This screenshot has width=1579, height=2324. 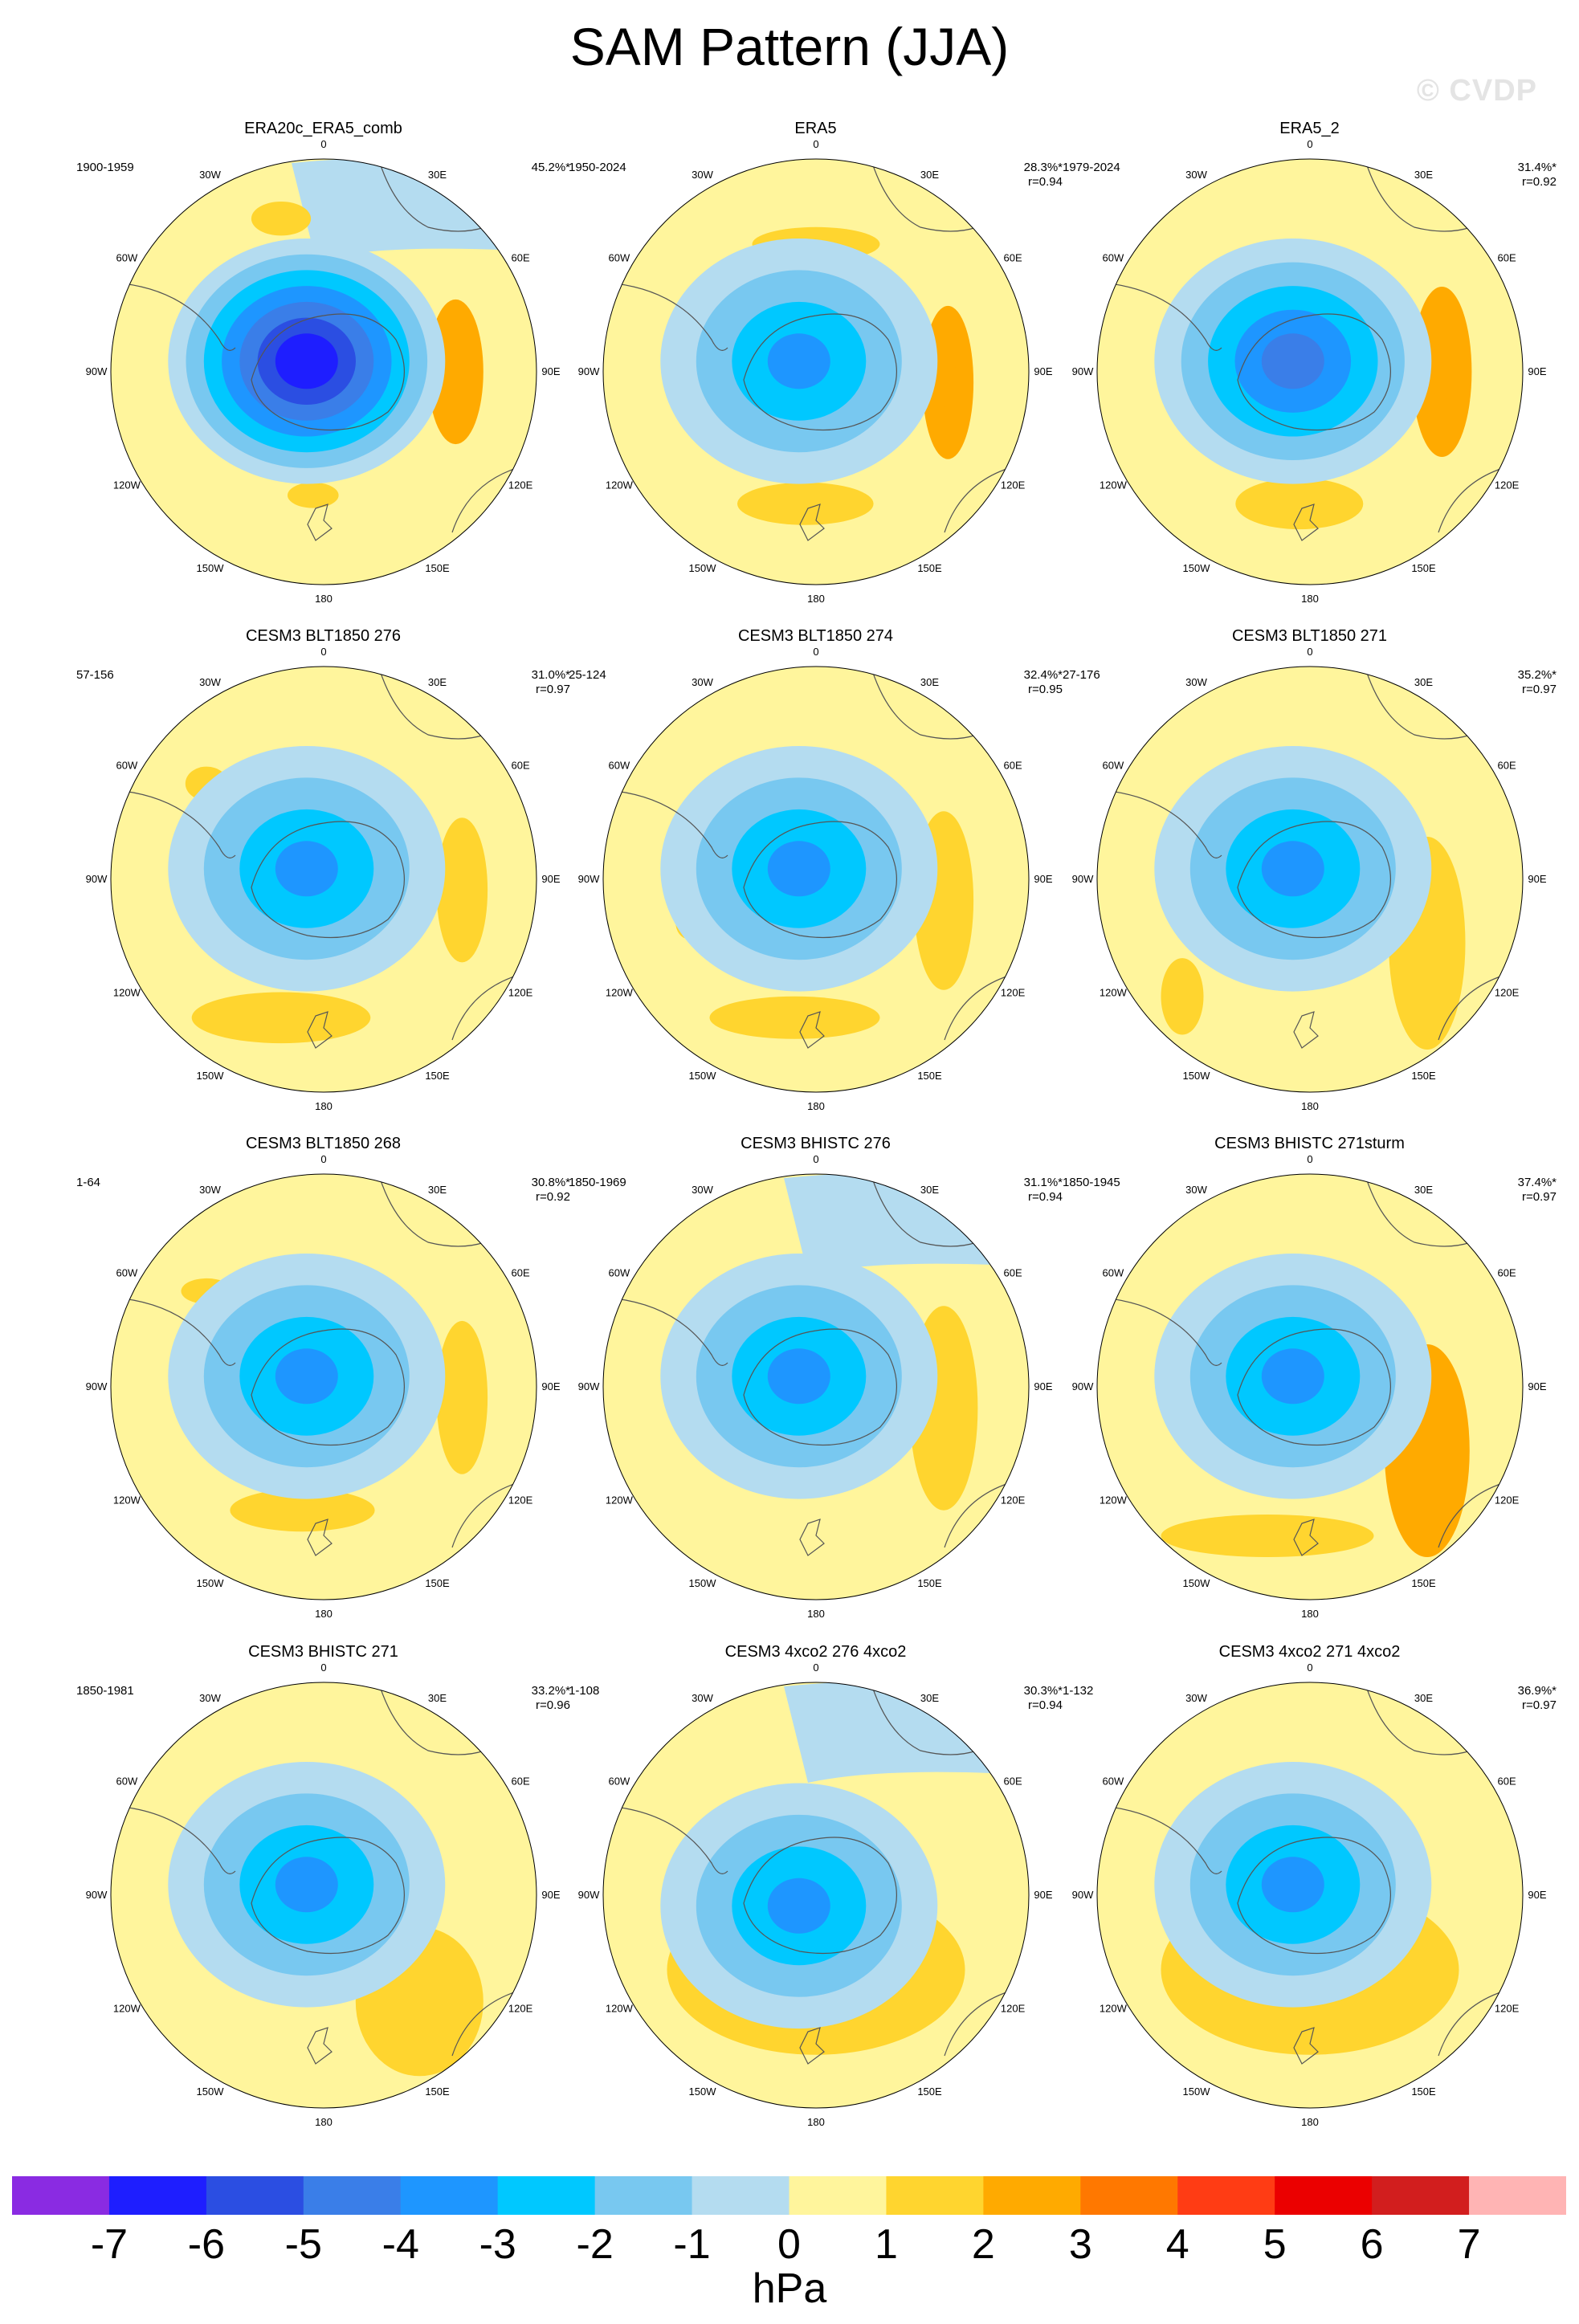 I want to click on panel-title: CESM3 4xco2 276 4xco2, so click(x=815, y=1652).